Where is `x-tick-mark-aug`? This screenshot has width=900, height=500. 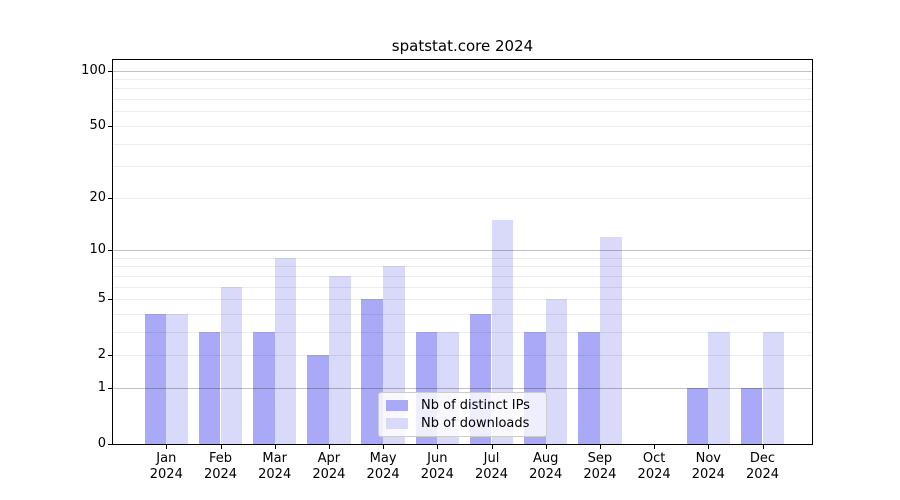
x-tick-mark-aug is located at coordinates (546, 447).